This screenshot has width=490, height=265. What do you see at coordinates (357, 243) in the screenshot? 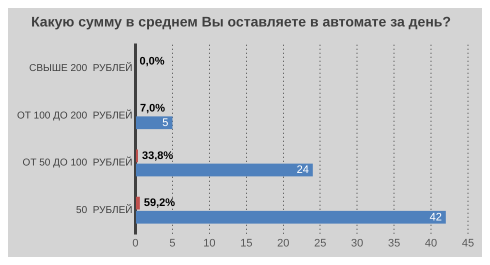
I see `x-tick-label: 30` at bounding box center [357, 243].